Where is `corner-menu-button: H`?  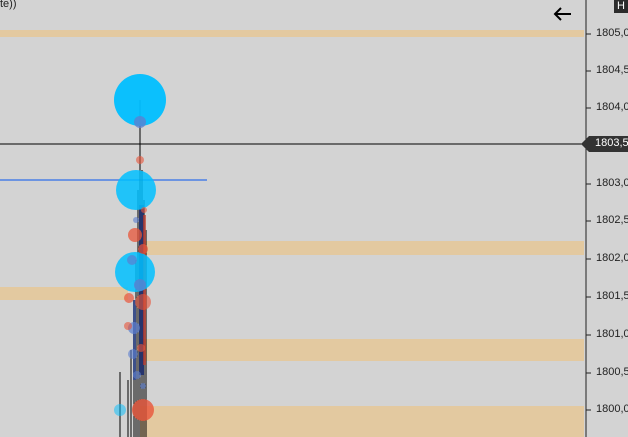
corner-menu-button: H is located at coordinates (621, 6).